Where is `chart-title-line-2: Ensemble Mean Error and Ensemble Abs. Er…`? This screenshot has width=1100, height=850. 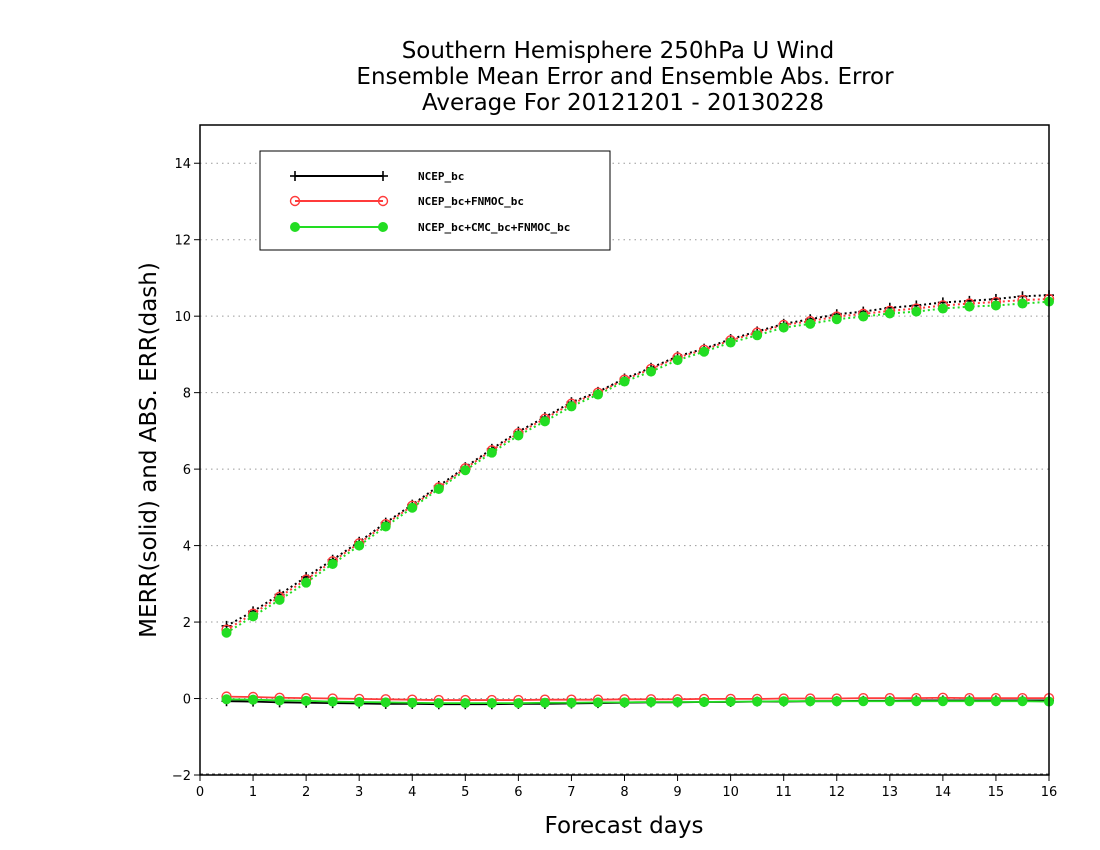 chart-title-line-2: Ensemble Mean Error and Ensemble Abs. Er… is located at coordinates (625, 77).